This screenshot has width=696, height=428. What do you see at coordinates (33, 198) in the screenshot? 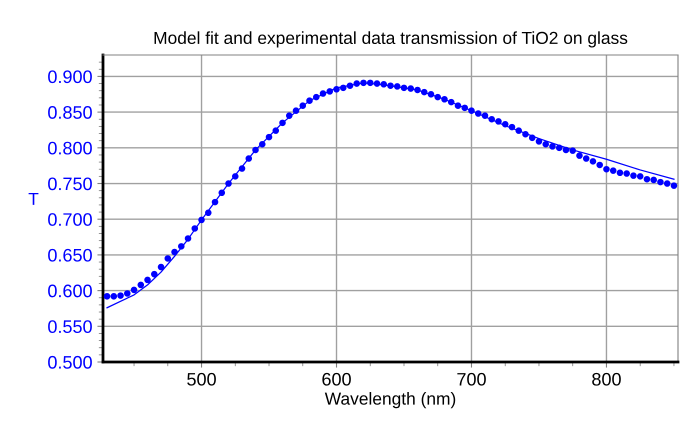
I see `y-axis-title: T` at bounding box center [33, 198].